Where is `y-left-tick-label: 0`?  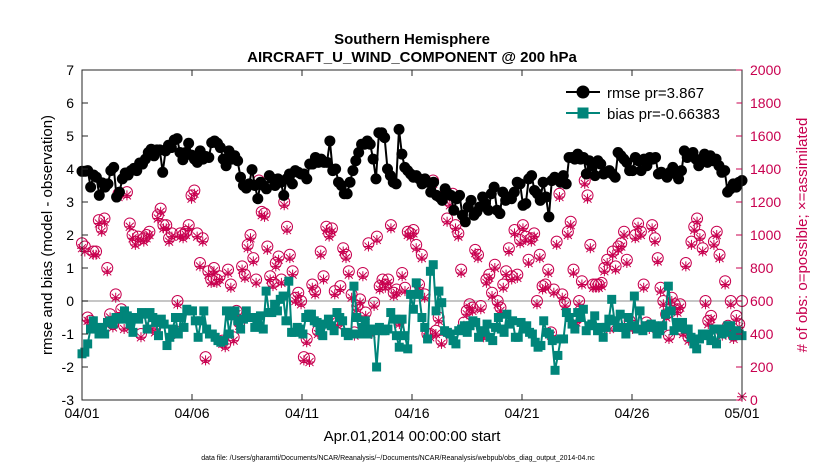
y-left-tick-label: 0 is located at coordinates (70, 301).